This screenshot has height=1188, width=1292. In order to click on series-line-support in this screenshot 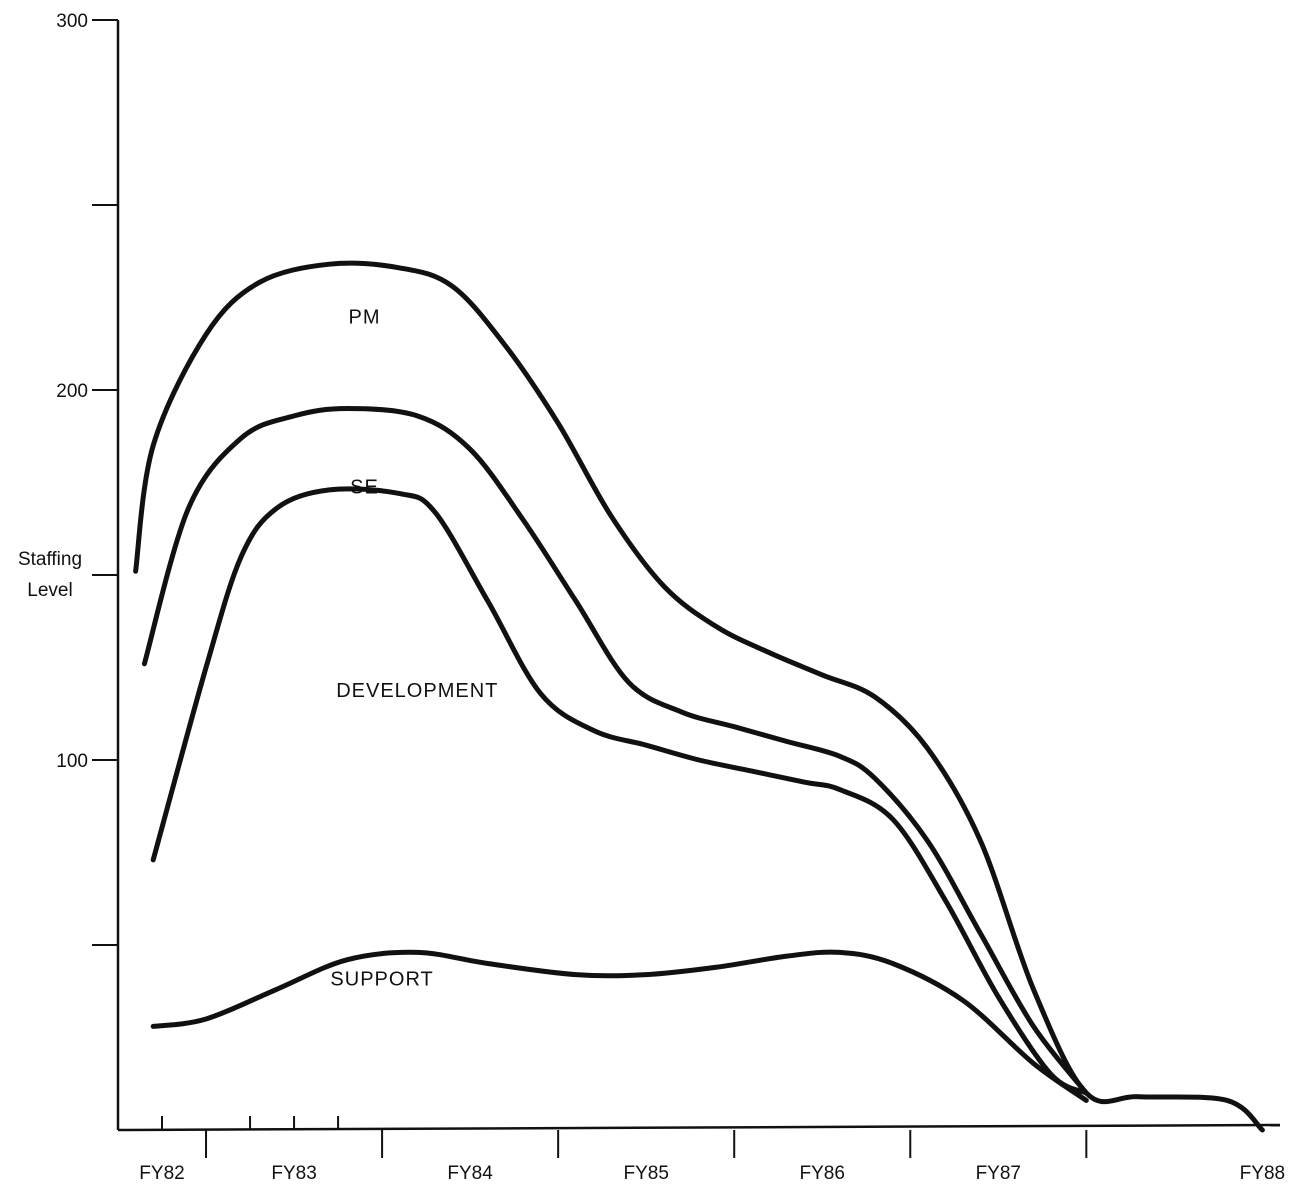, I will do `click(619, 1026)`.